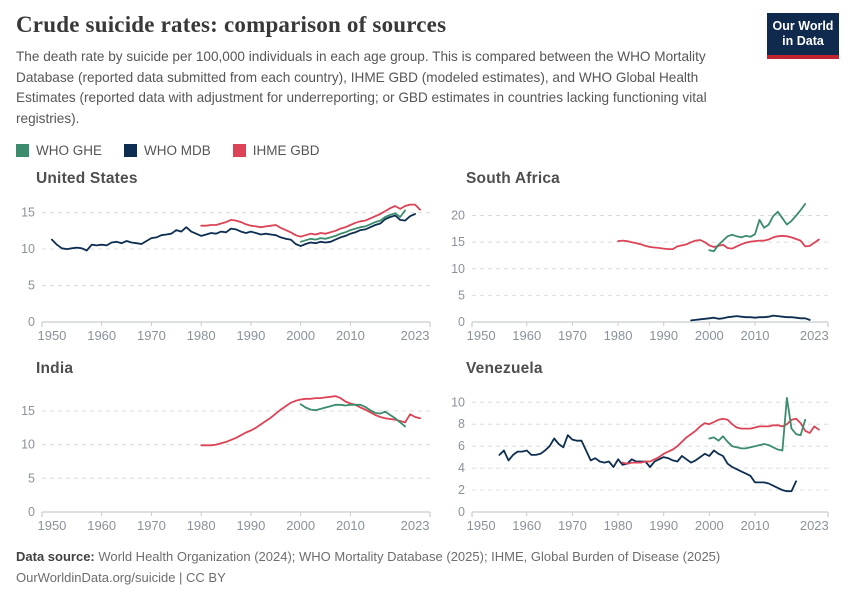  I want to click on chart-title-south-africa: South Africa, so click(513, 178).